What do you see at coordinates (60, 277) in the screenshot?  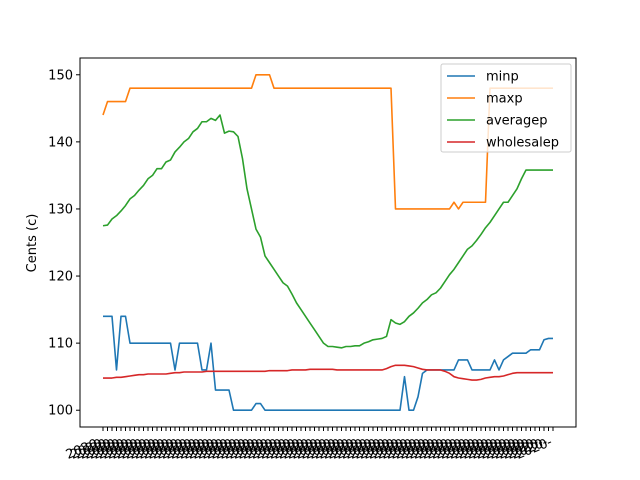 I see `y-tick-label: 120` at bounding box center [60, 277].